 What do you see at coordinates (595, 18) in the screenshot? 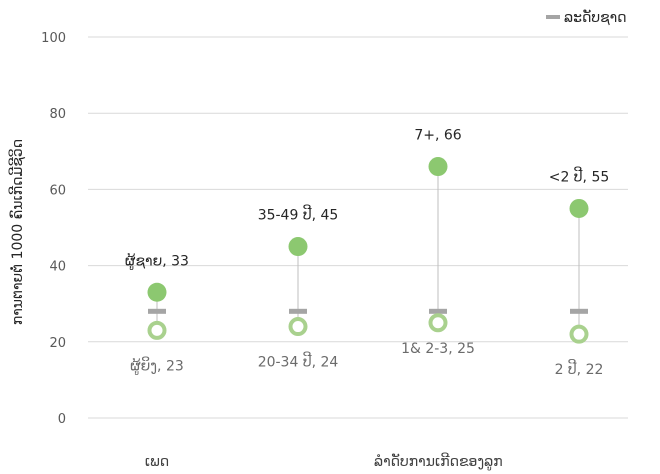
I see `legend-label-national: ລະດັບຊາດ` at bounding box center [595, 18].